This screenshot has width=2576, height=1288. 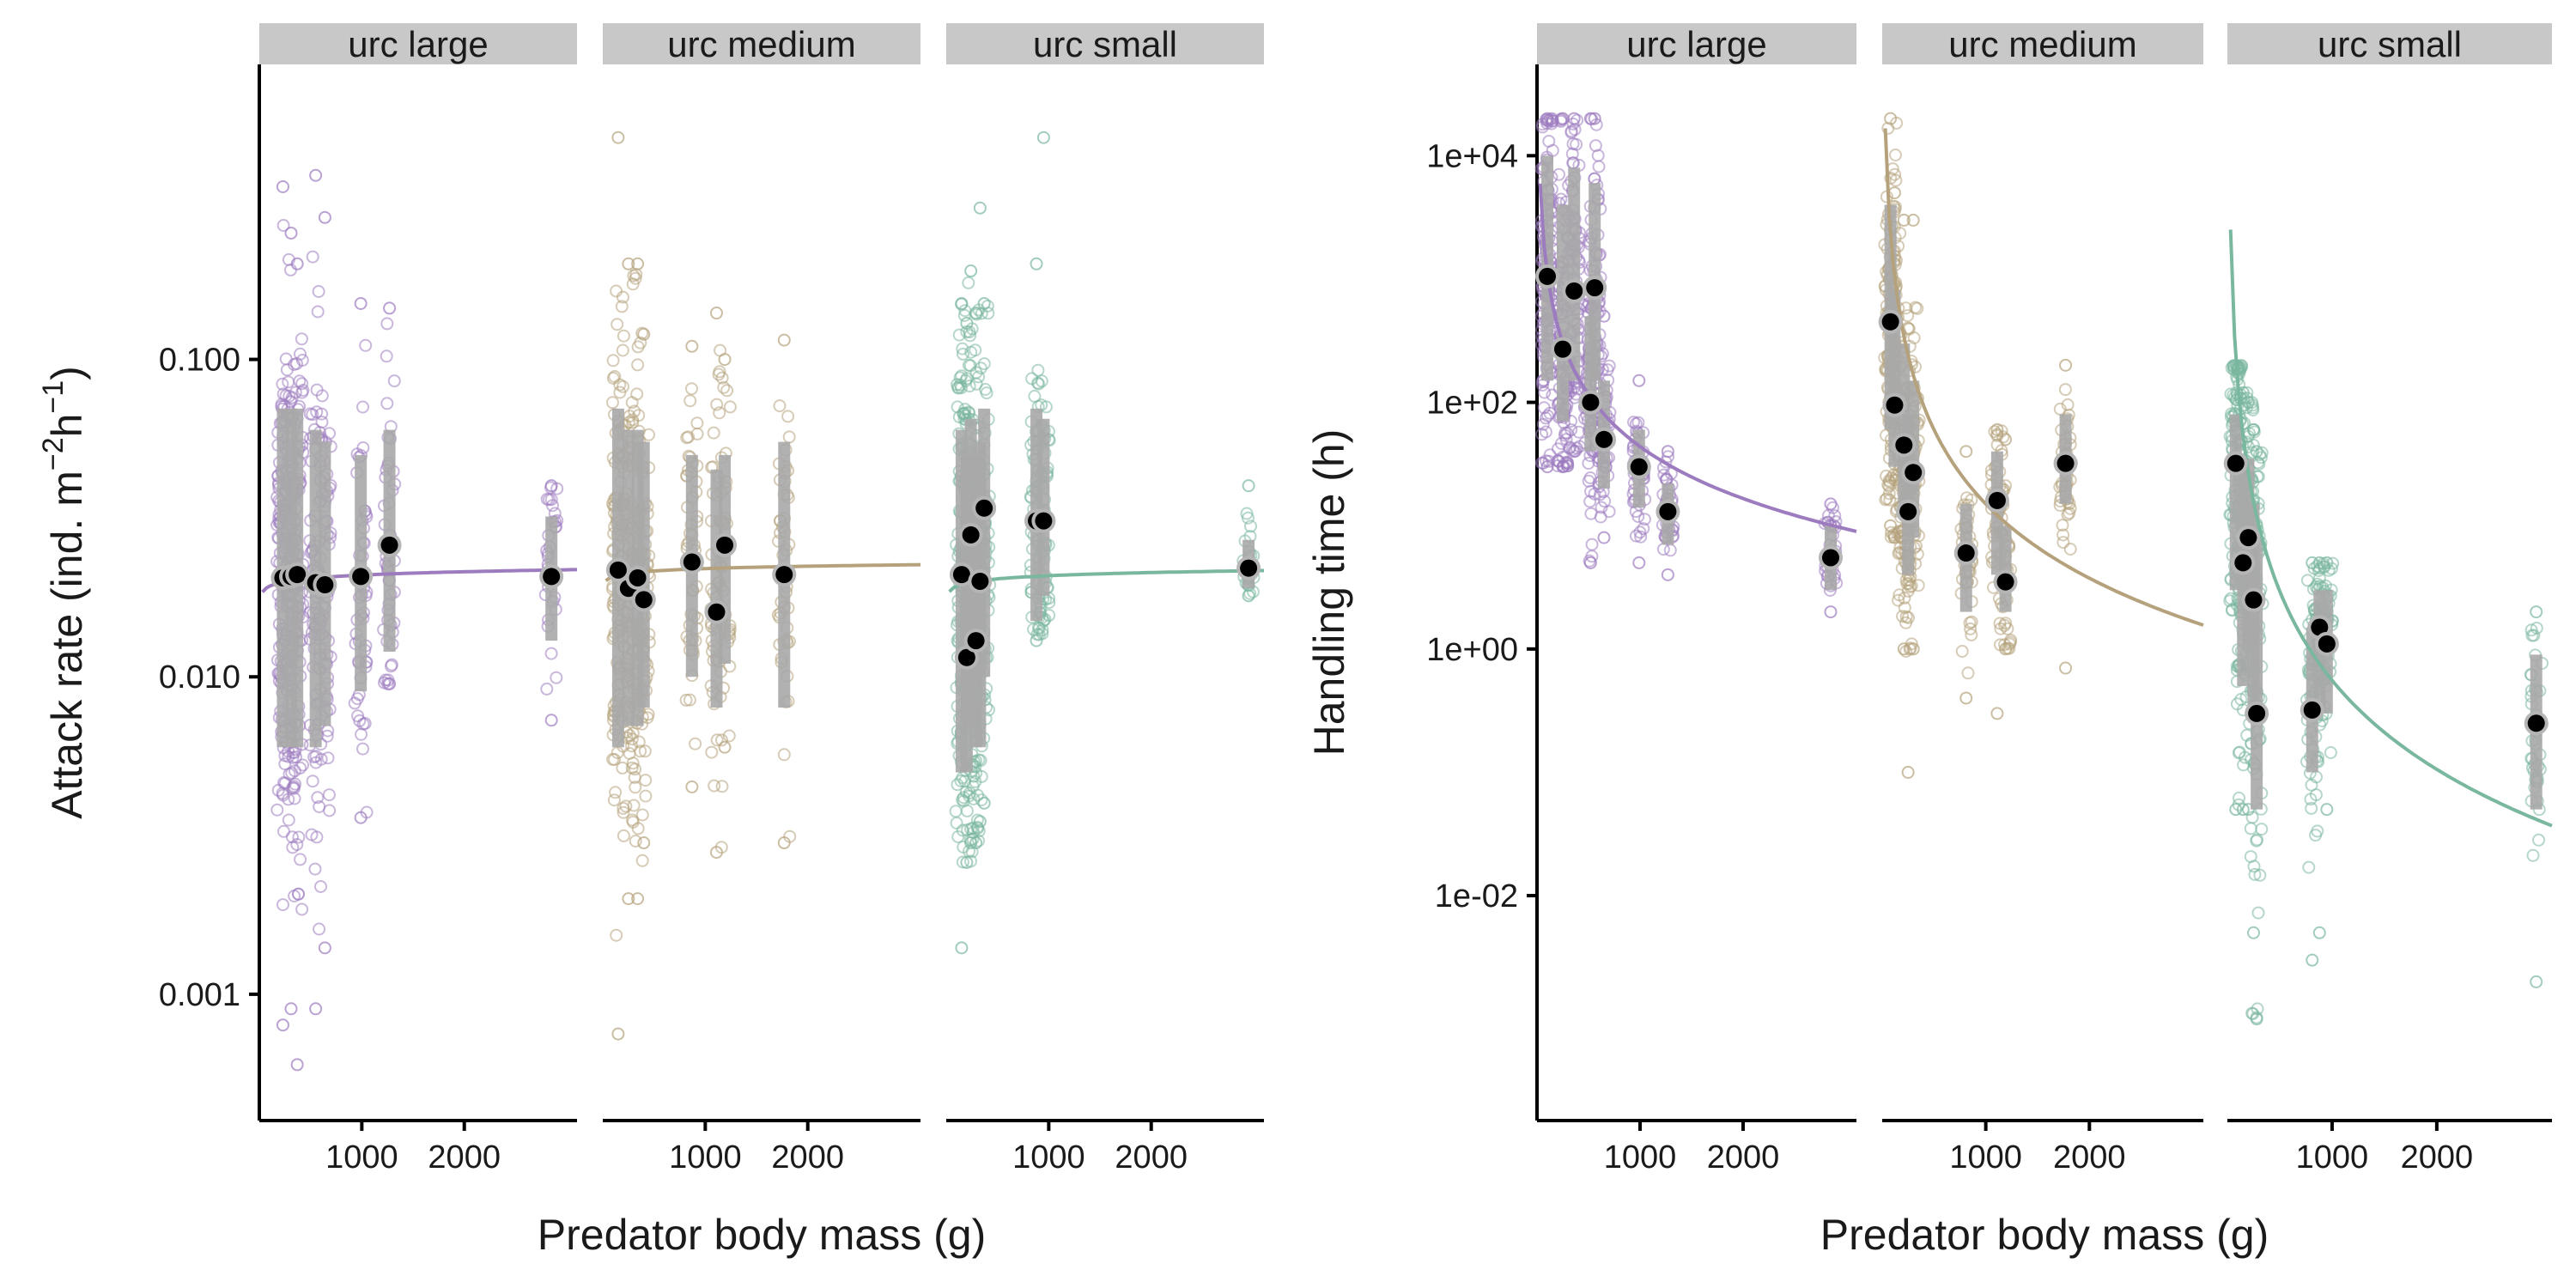 I want to click on y-axis-title-mid: h, so click(x=67, y=426).